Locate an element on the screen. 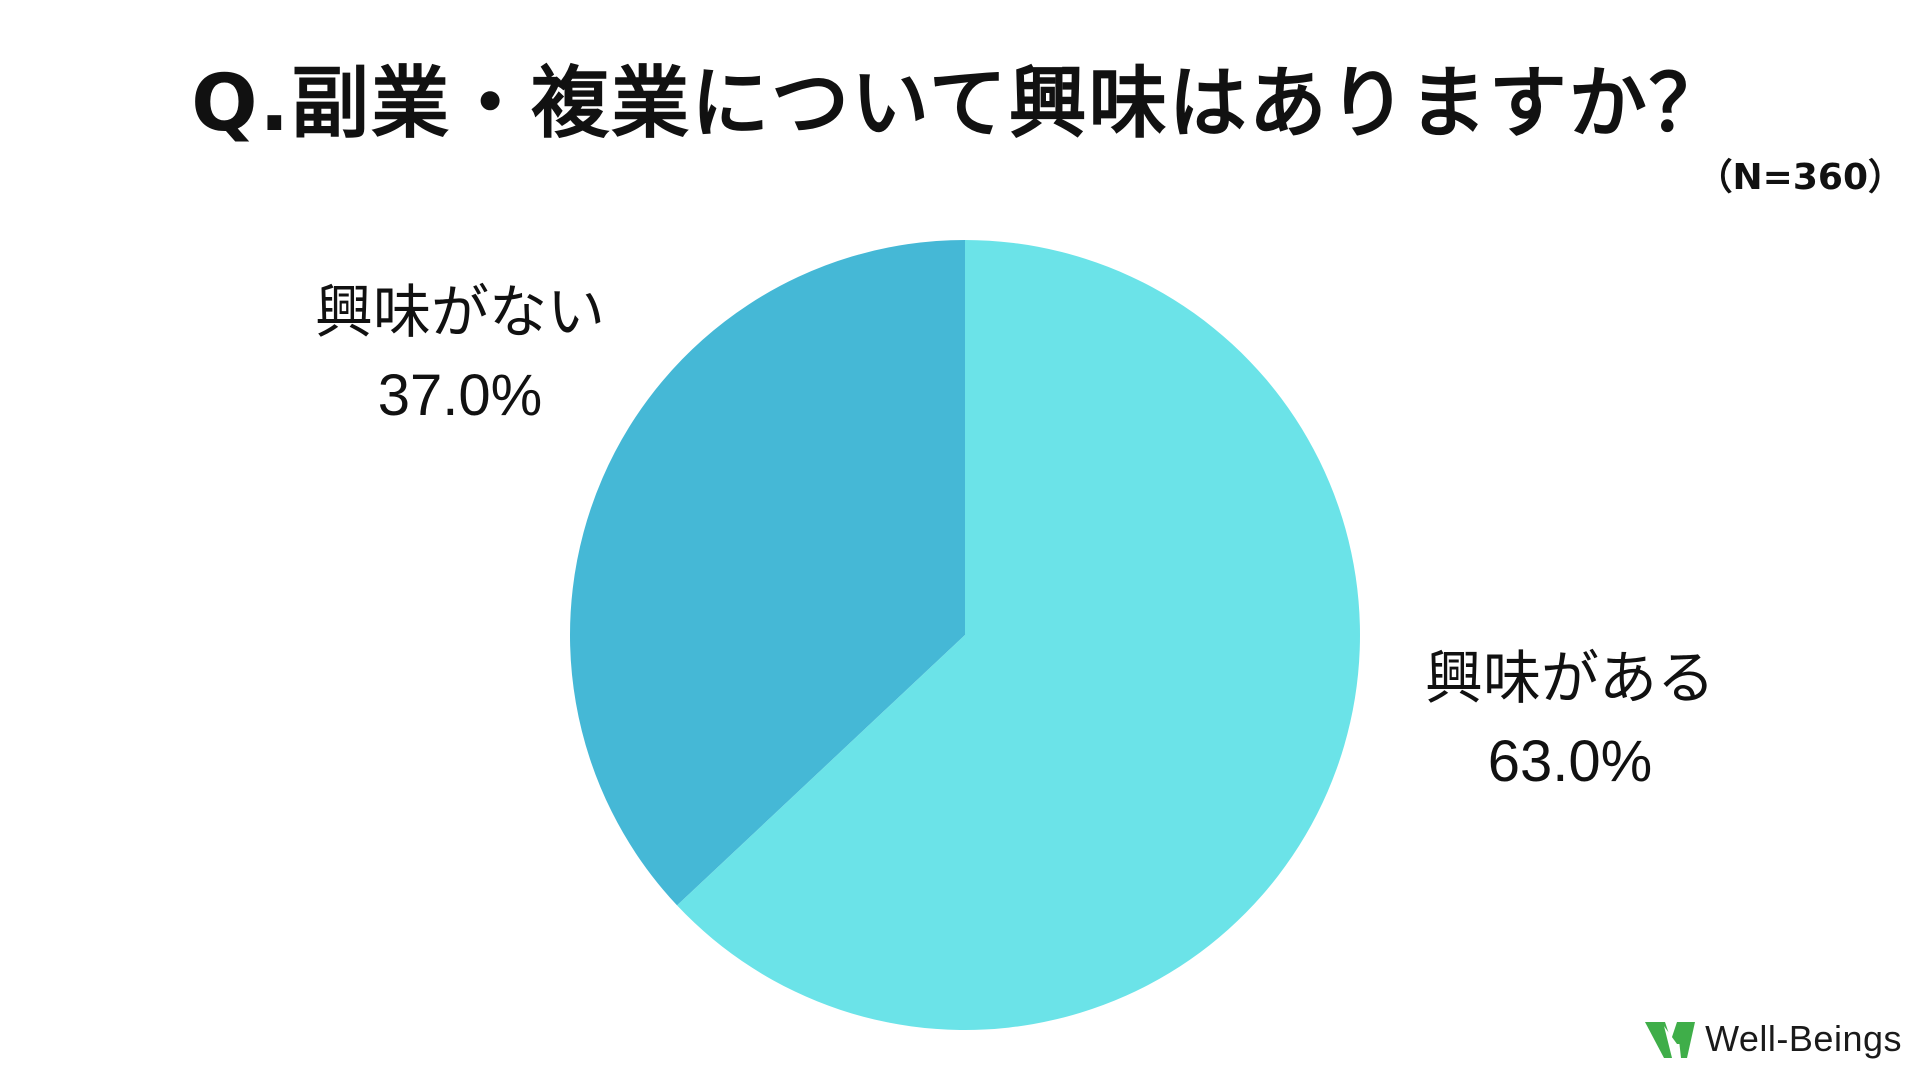 The width and height of the screenshot is (1920, 1080). slice-value-interested: 63.0% is located at coordinates (1570, 762).